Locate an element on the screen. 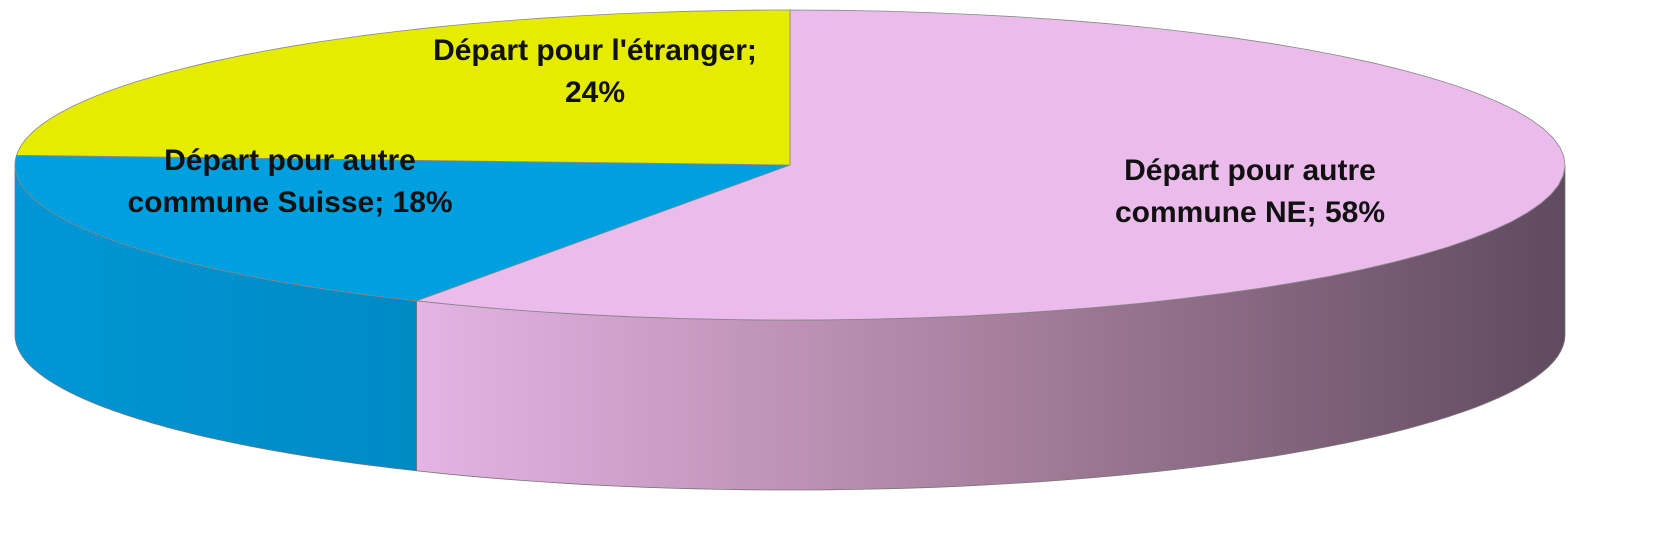 This screenshot has width=1653, height=557. data-label-box: Départ pour autre commune NE; 58% is located at coordinates (1250, 191).